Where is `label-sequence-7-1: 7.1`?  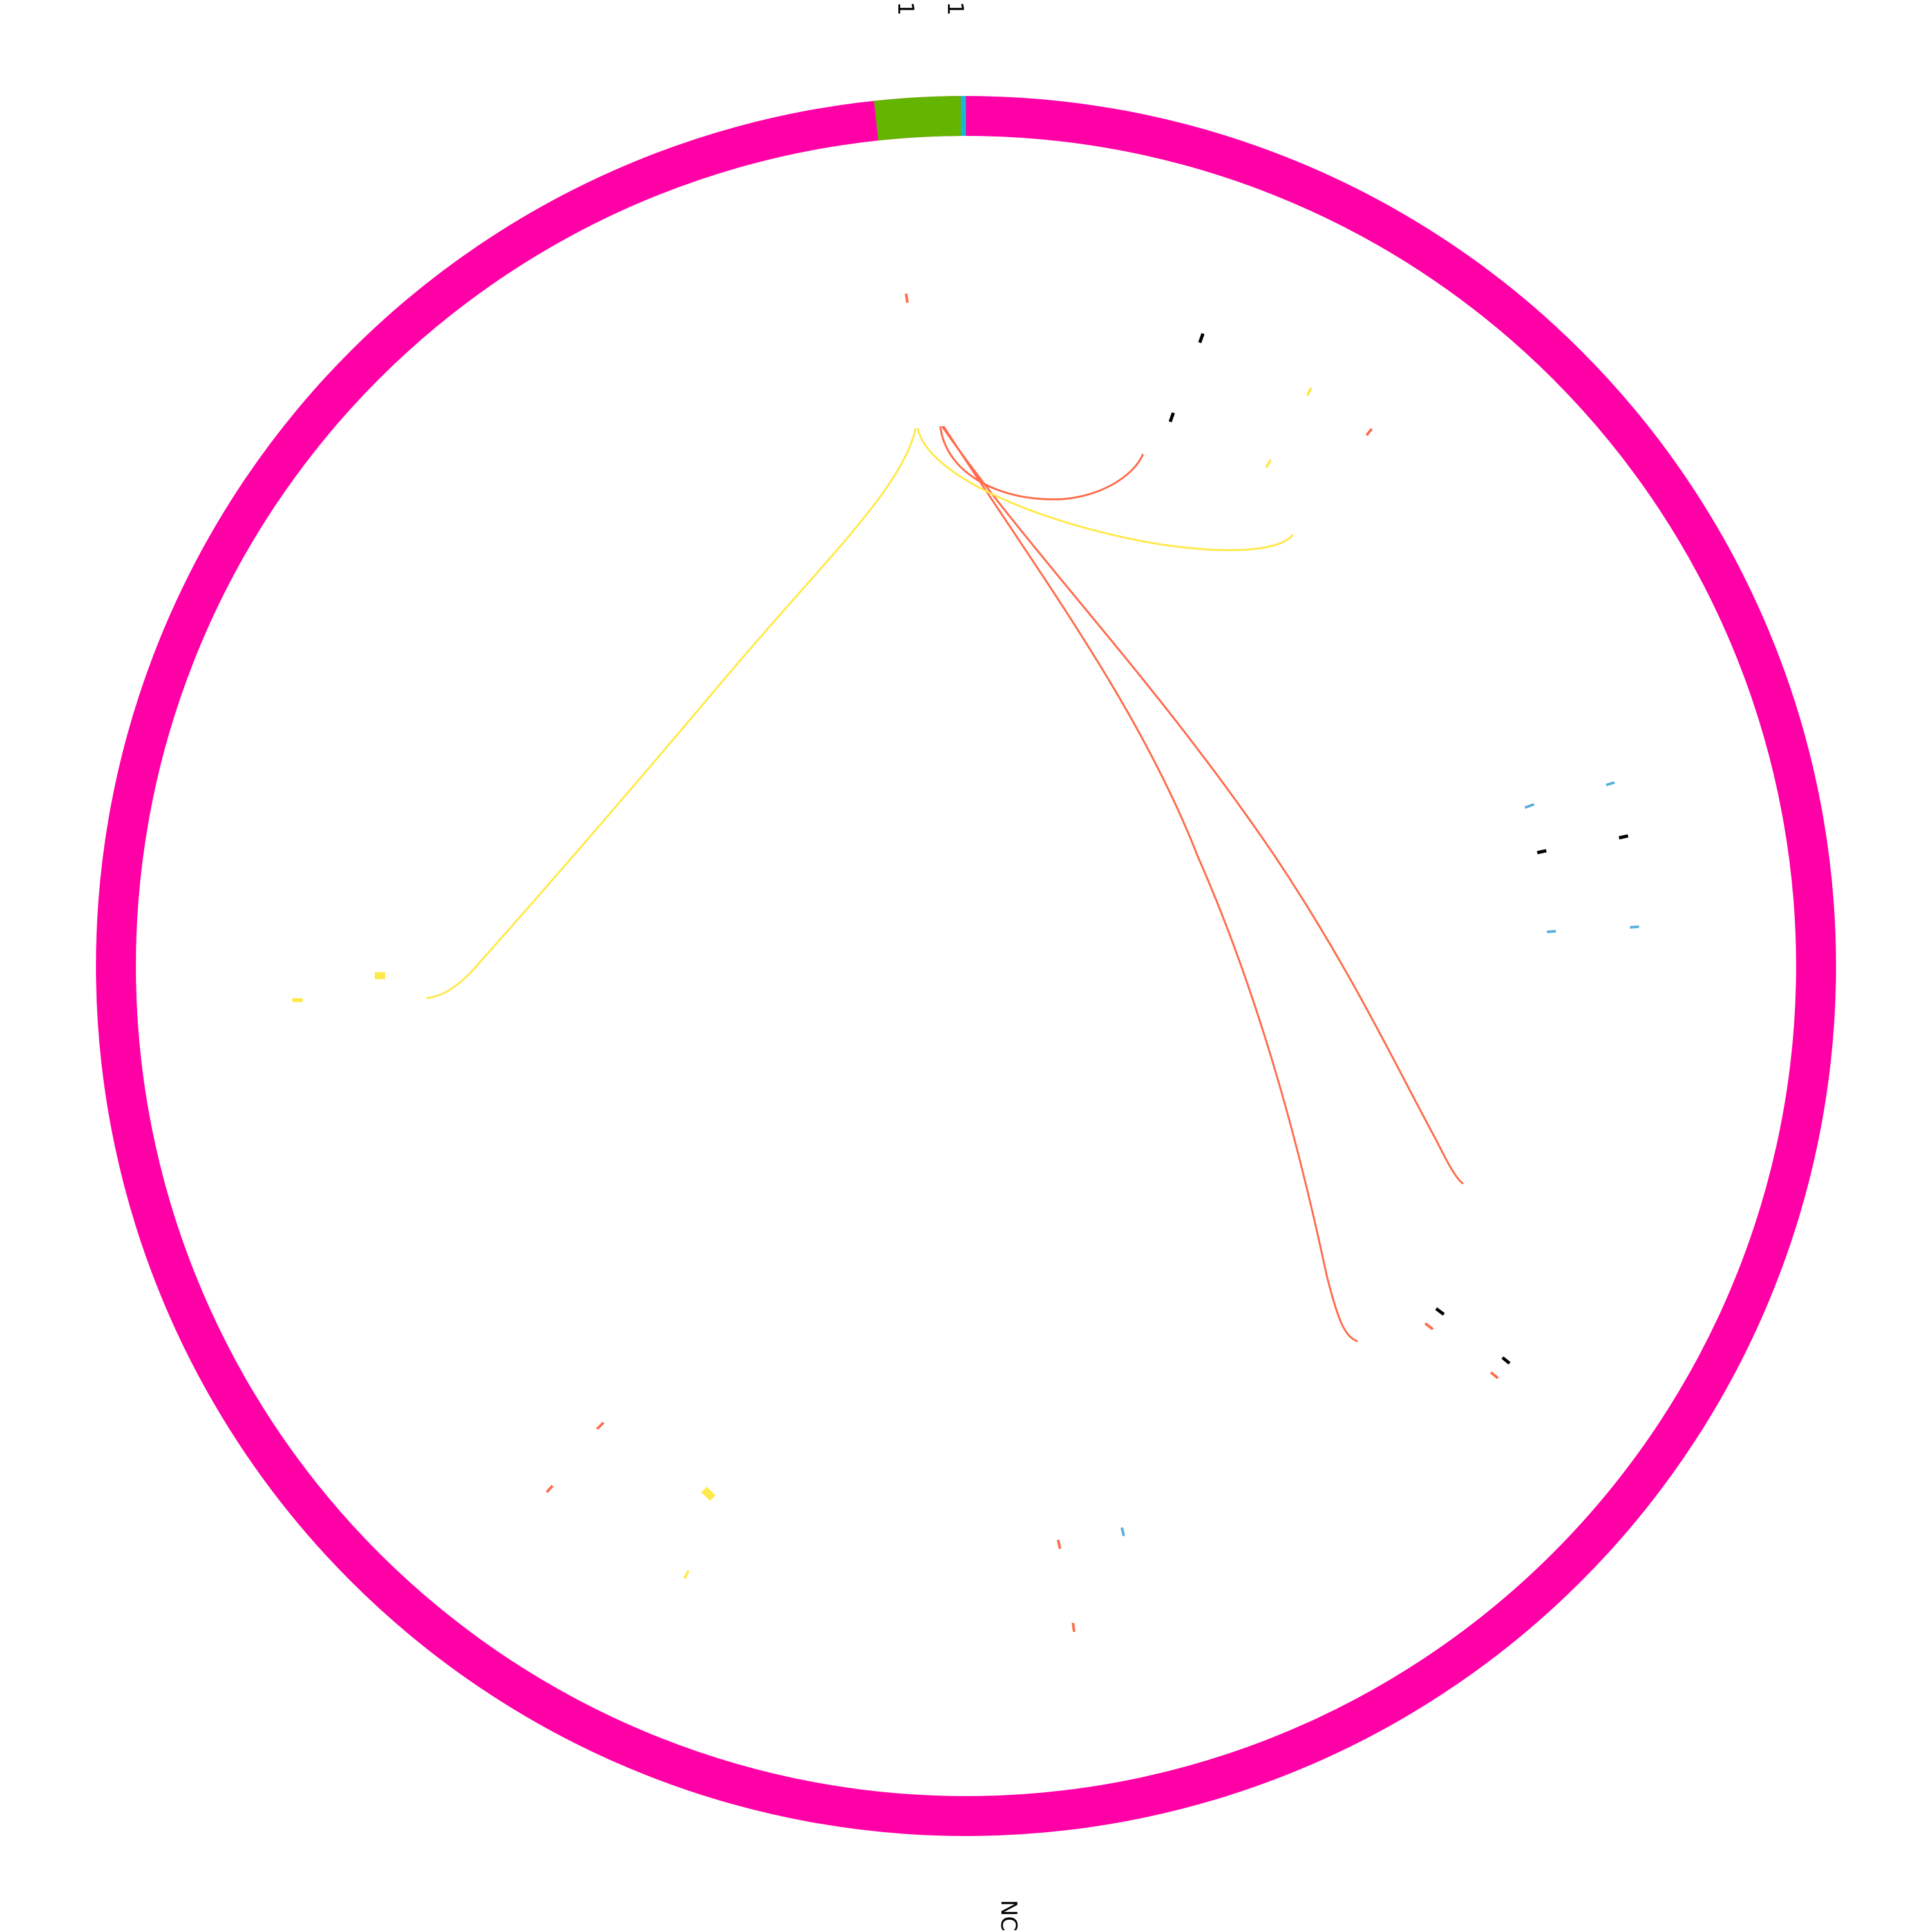
label-sequence-7-1: 7.1 is located at coordinates (955, 7).